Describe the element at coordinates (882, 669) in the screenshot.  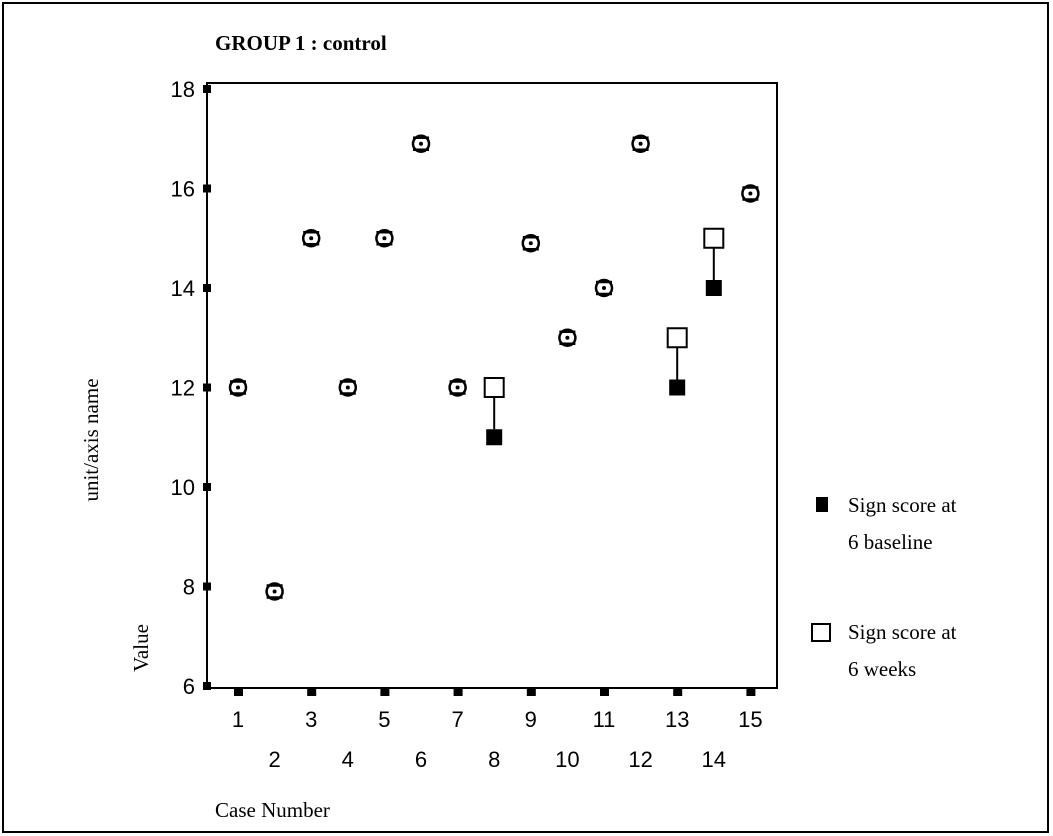
I see `legend-entry-weeks-line2: 6 weeks` at that location.